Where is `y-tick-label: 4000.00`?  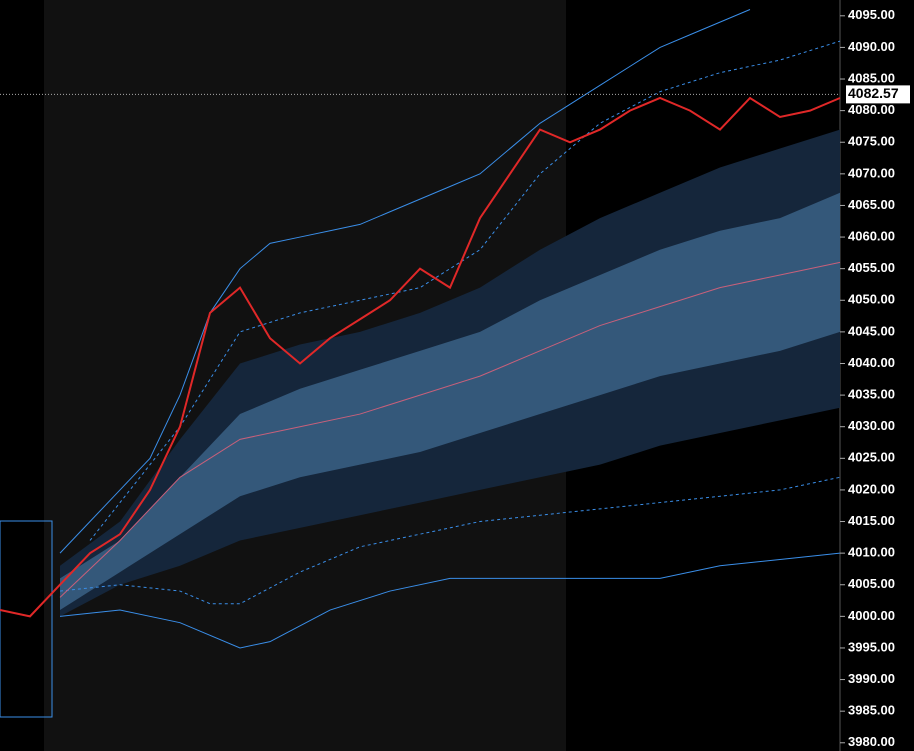 y-tick-label: 4000.00 is located at coordinates (871, 615).